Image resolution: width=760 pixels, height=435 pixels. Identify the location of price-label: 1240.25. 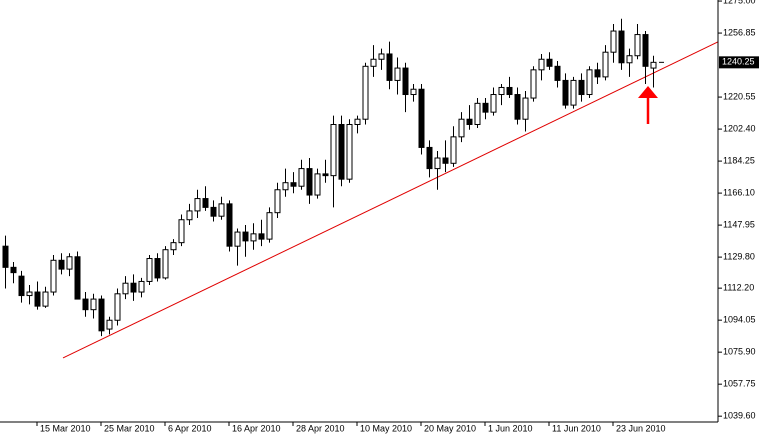
(738, 62).